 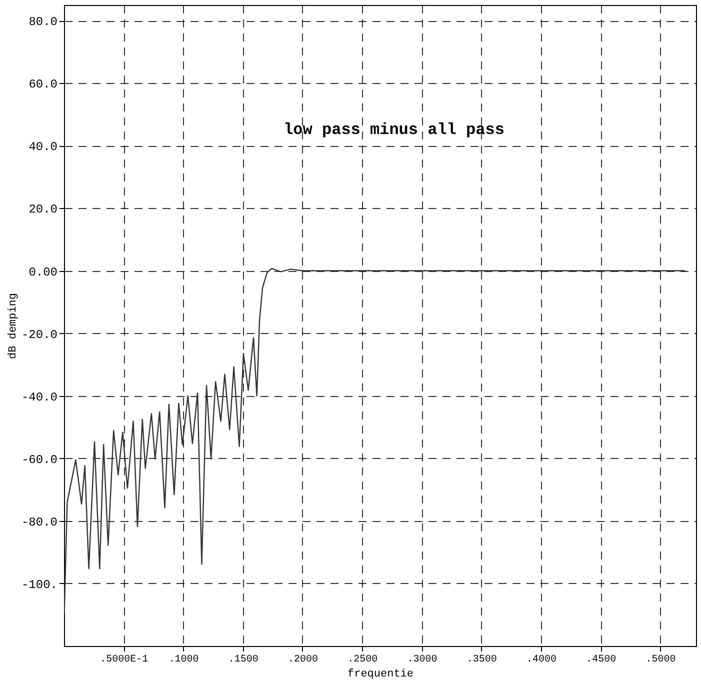 I want to click on y-tick-label: -100., so click(x=39, y=585).